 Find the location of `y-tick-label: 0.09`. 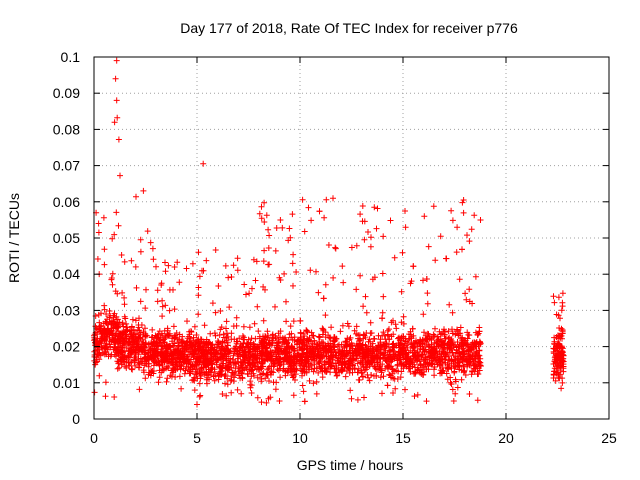

y-tick-label: 0.09 is located at coordinates (66, 93).